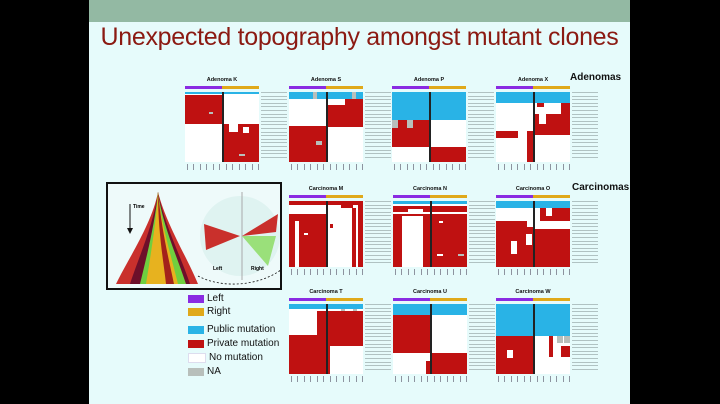 Image resolution: width=720 pixels, height=404 pixels. What do you see at coordinates (326, 80) in the screenshot?
I see `panel-title: Adenoma S` at bounding box center [326, 80].